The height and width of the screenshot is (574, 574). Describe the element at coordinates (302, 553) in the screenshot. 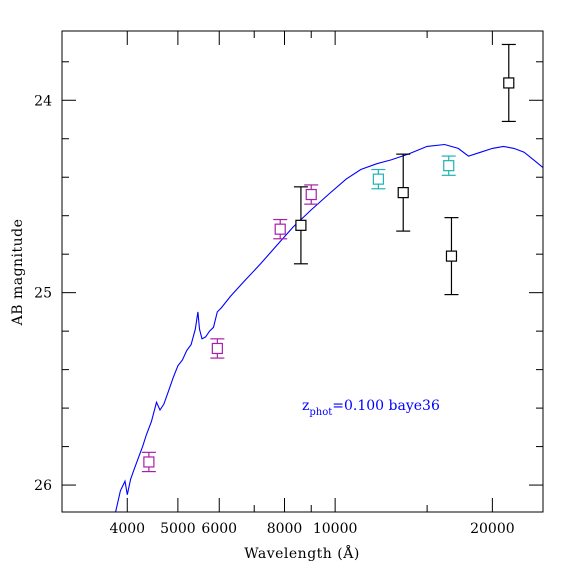

I see `x-axis-title: Wavelength (Å)` at that location.